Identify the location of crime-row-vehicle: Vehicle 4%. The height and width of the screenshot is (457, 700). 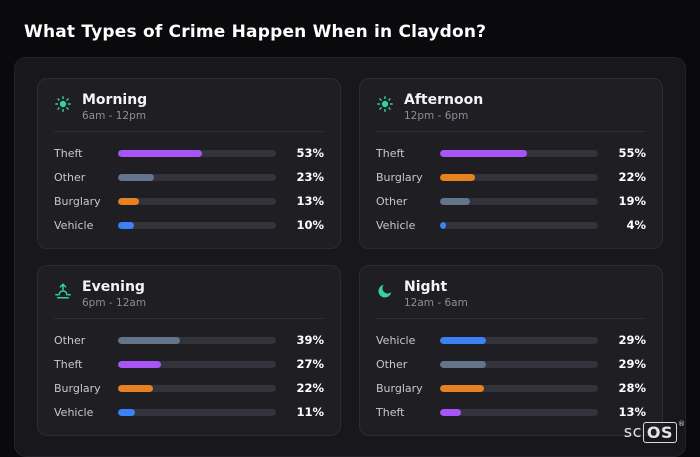
(511, 225).